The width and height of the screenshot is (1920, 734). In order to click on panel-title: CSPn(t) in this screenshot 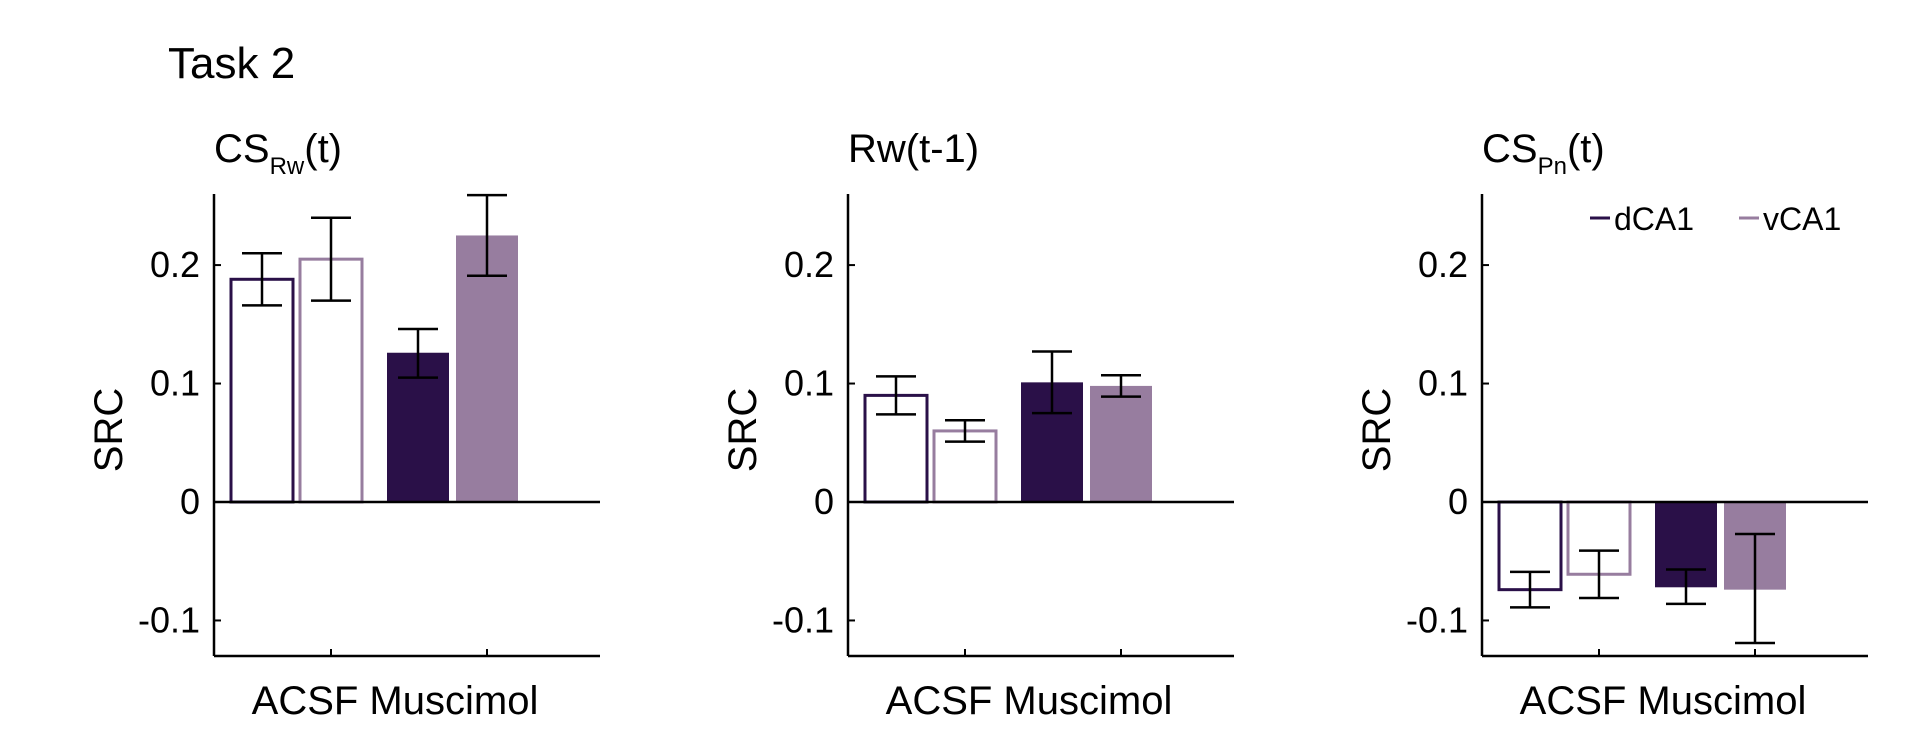, I will do `click(1543, 153)`.